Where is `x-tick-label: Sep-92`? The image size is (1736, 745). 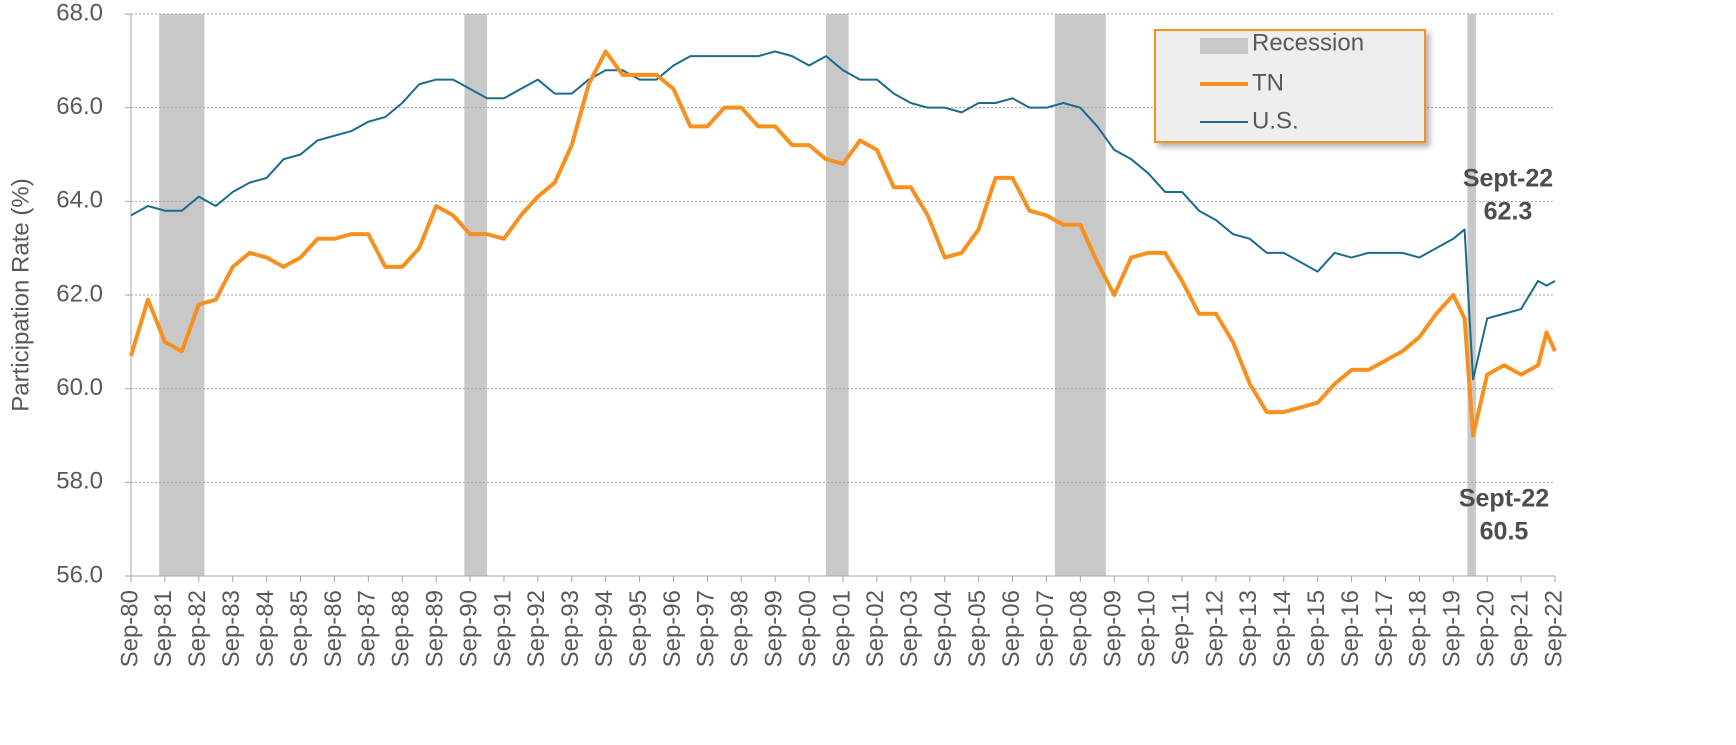
x-tick-label: Sep-92 is located at coordinates (536, 628).